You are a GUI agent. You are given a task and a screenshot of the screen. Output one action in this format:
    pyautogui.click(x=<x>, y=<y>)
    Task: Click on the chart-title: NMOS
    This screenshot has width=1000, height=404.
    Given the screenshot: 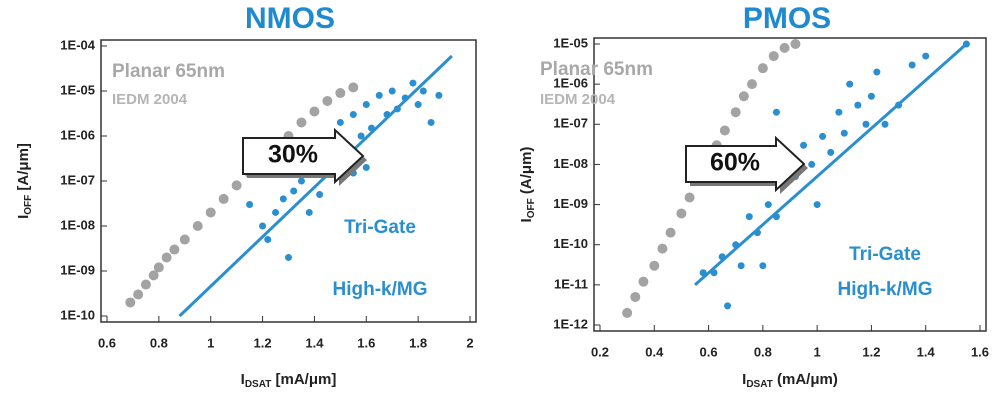 What is the action you would take?
    pyautogui.click(x=290, y=18)
    